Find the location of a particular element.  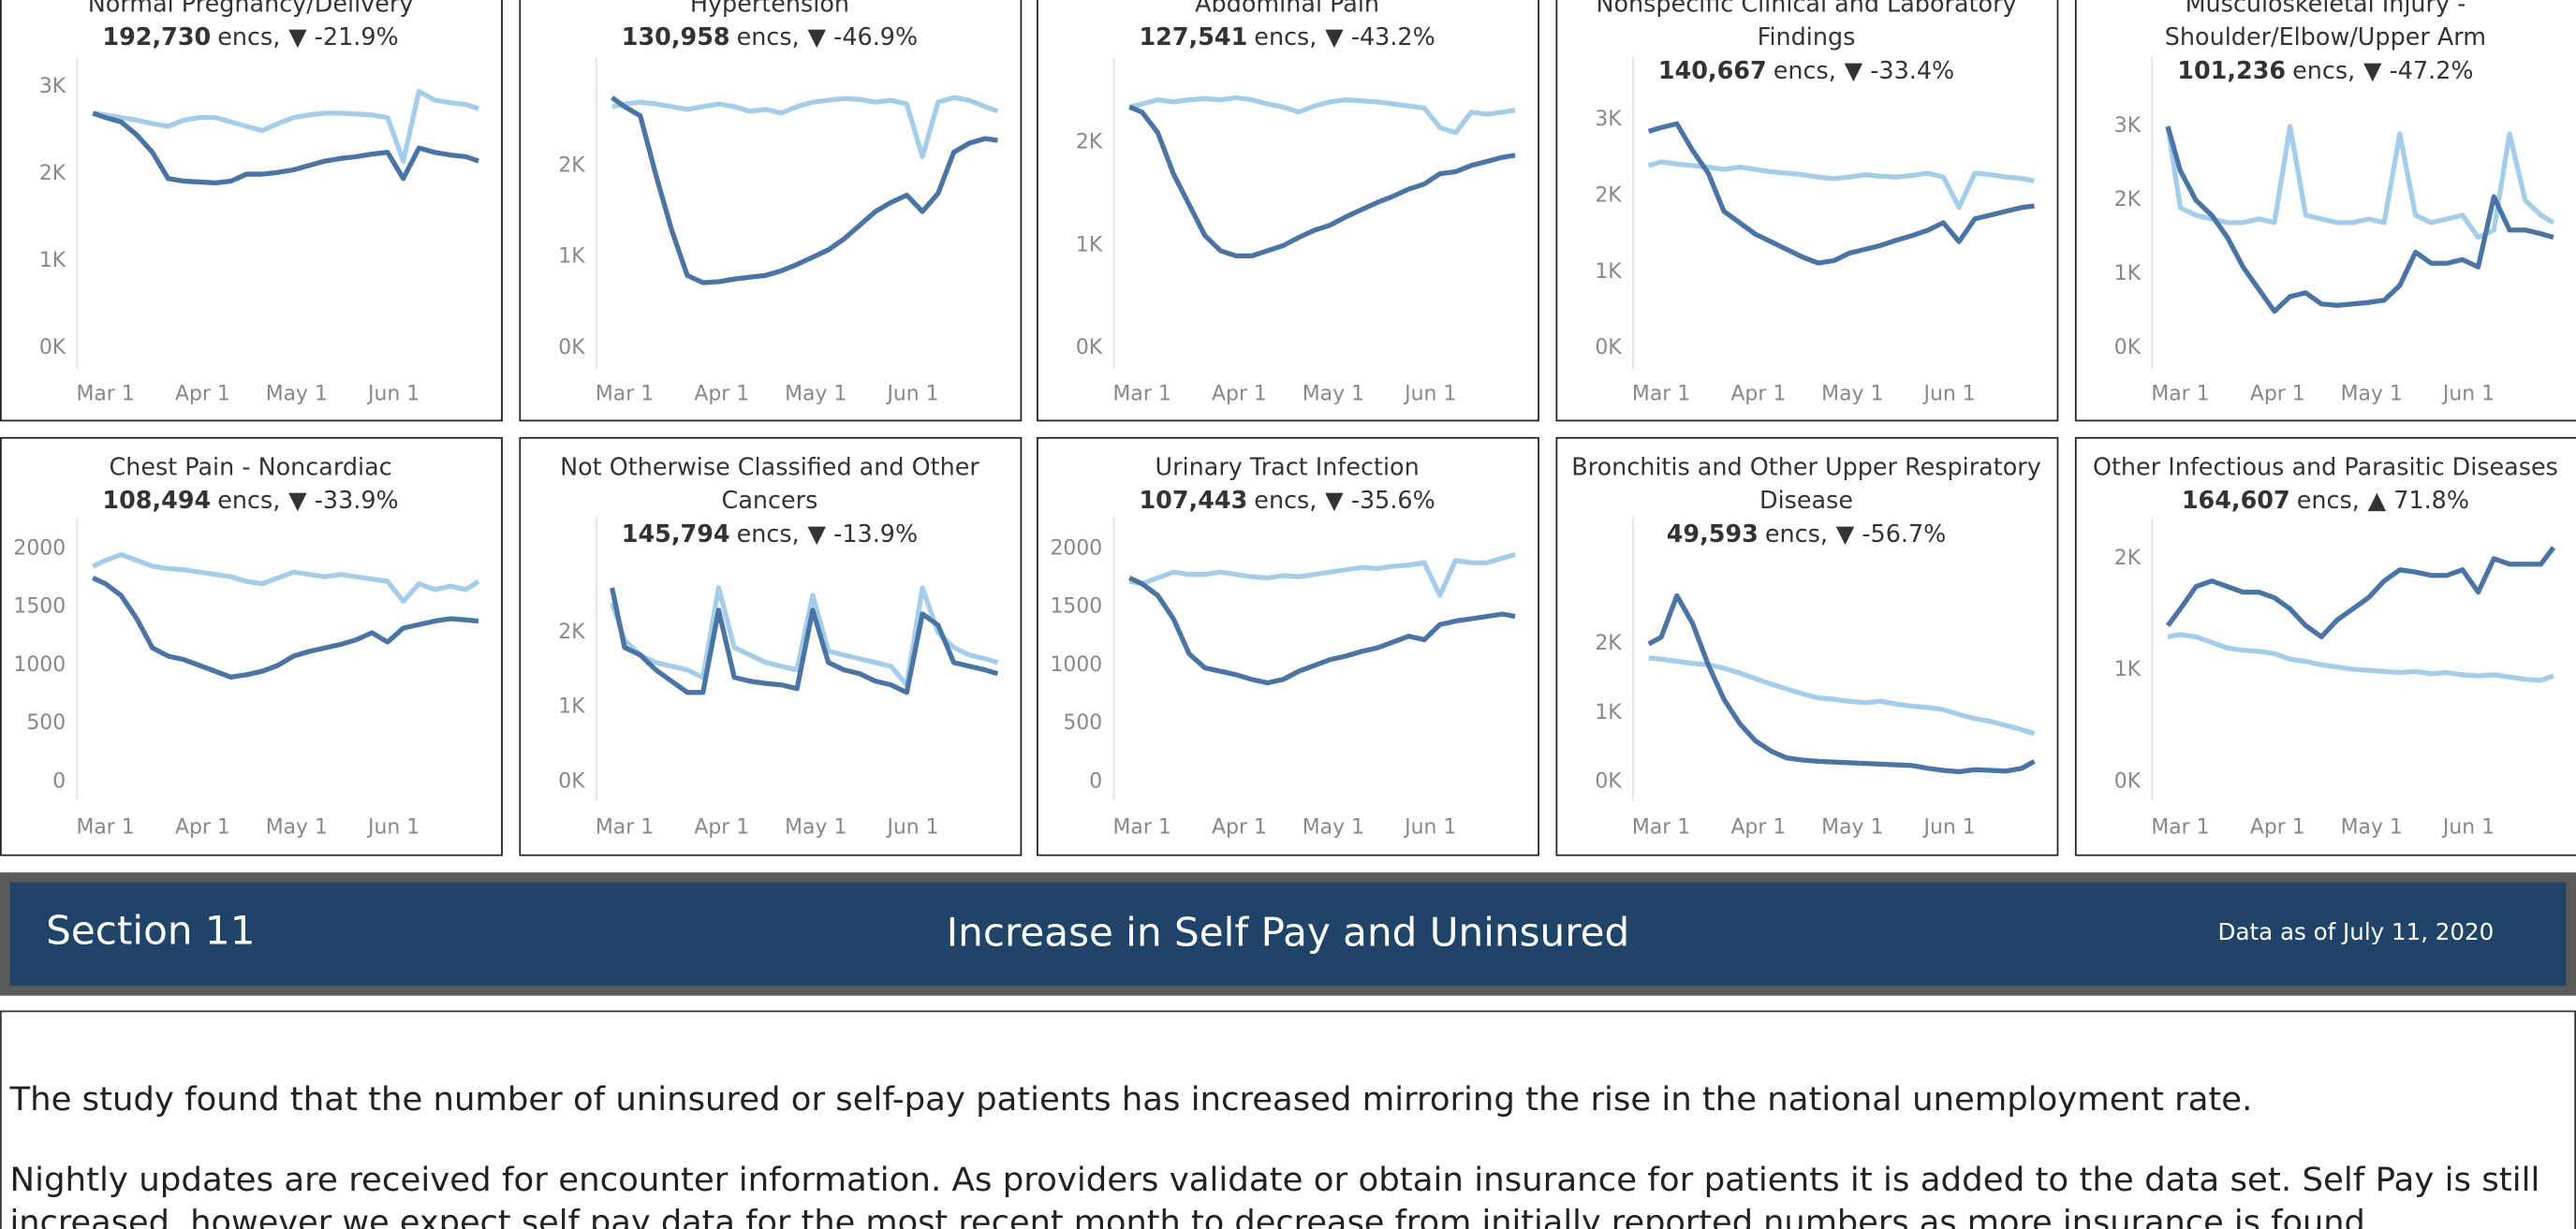

percent-change: ▼ -13.9% is located at coordinates (863, 533).